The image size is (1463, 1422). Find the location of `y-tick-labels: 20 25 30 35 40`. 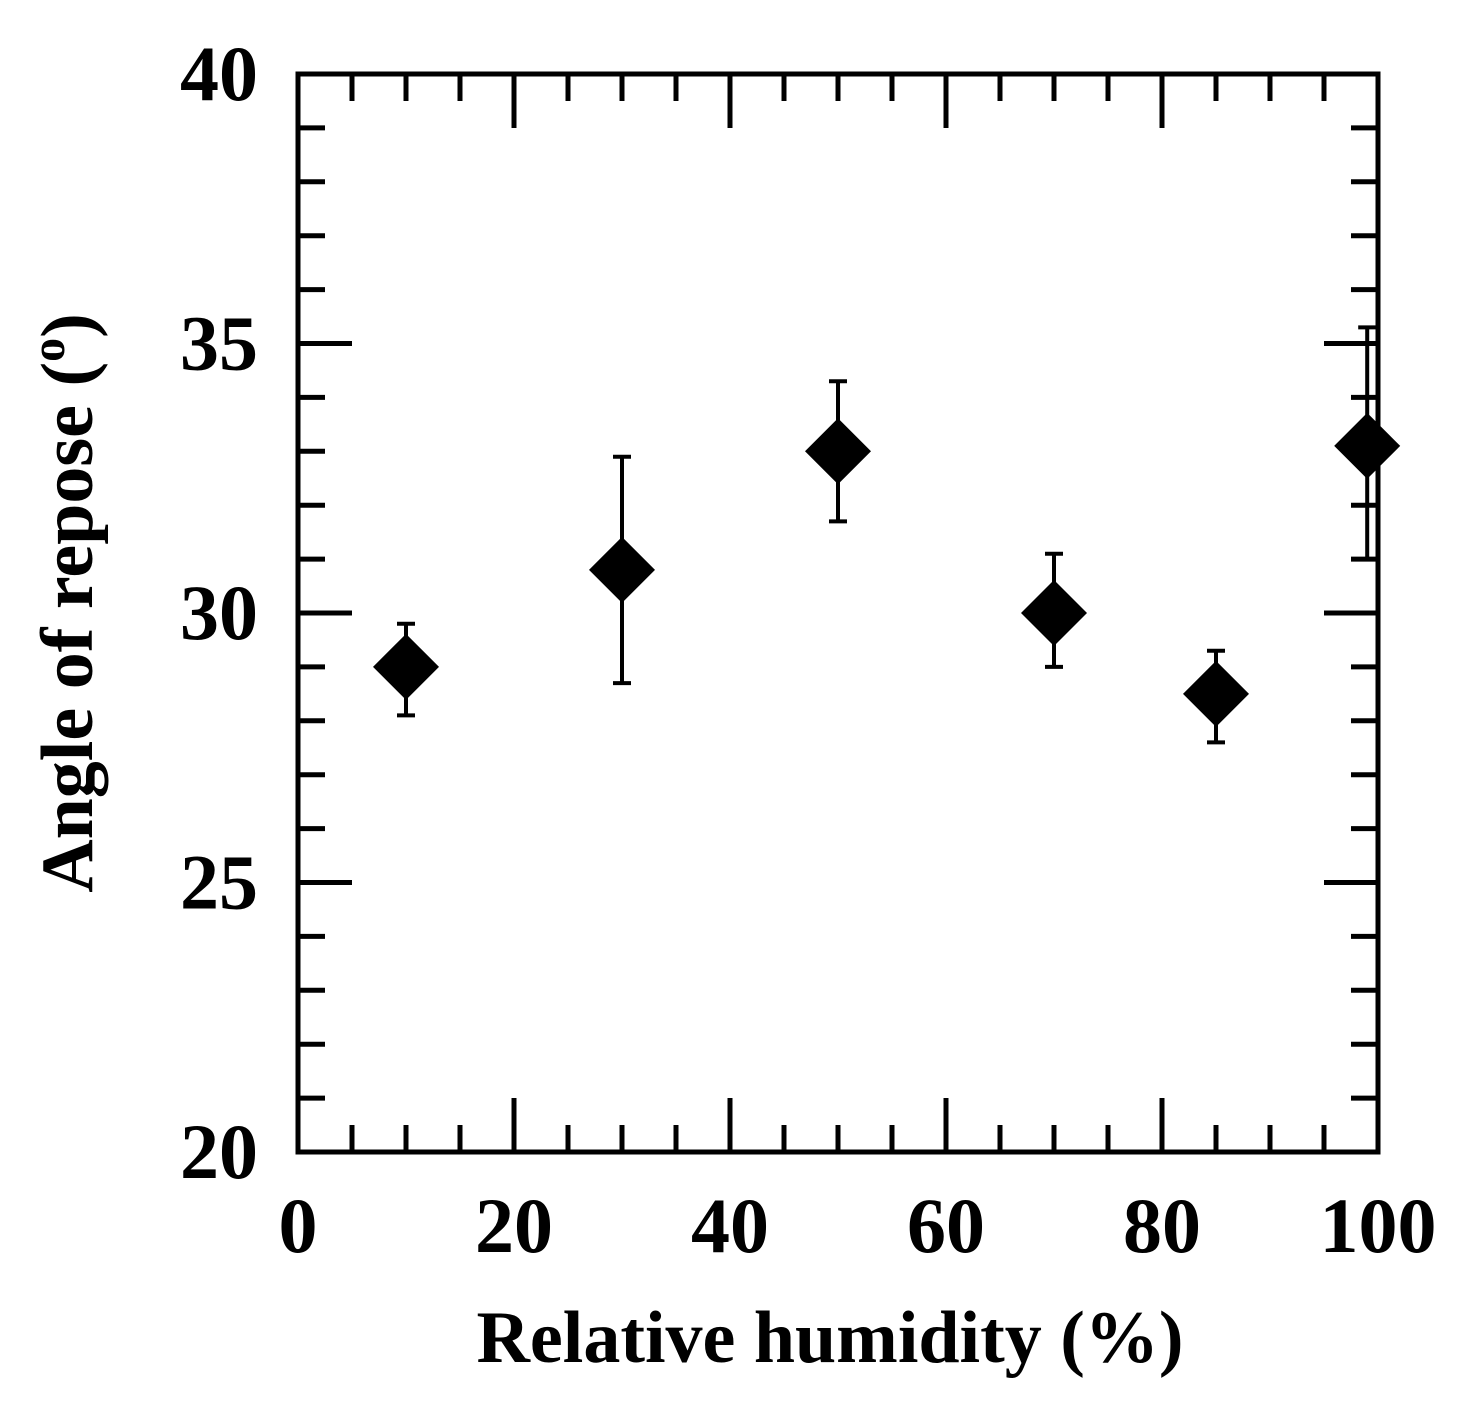

y-tick-labels: 20 25 30 35 40 is located at coordinates (219, 612).